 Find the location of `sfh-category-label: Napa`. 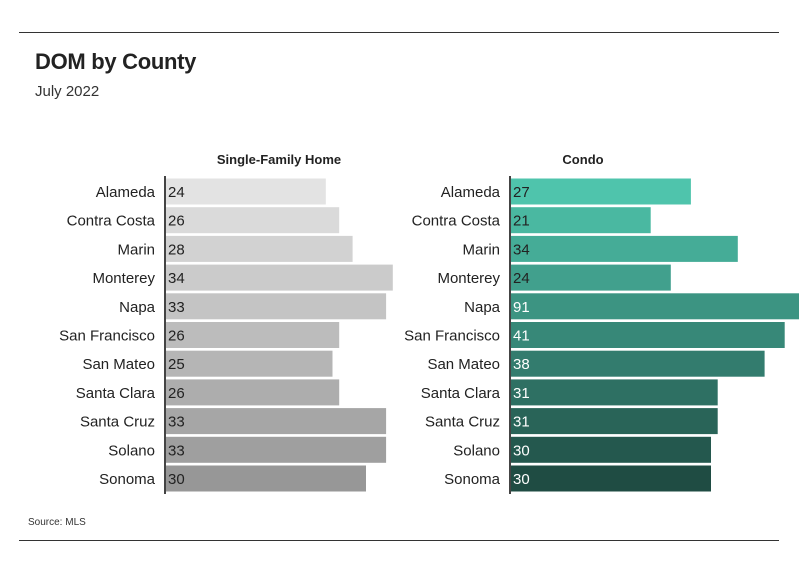

sfh-category-label: Napa is located at coordinates (137, 307).